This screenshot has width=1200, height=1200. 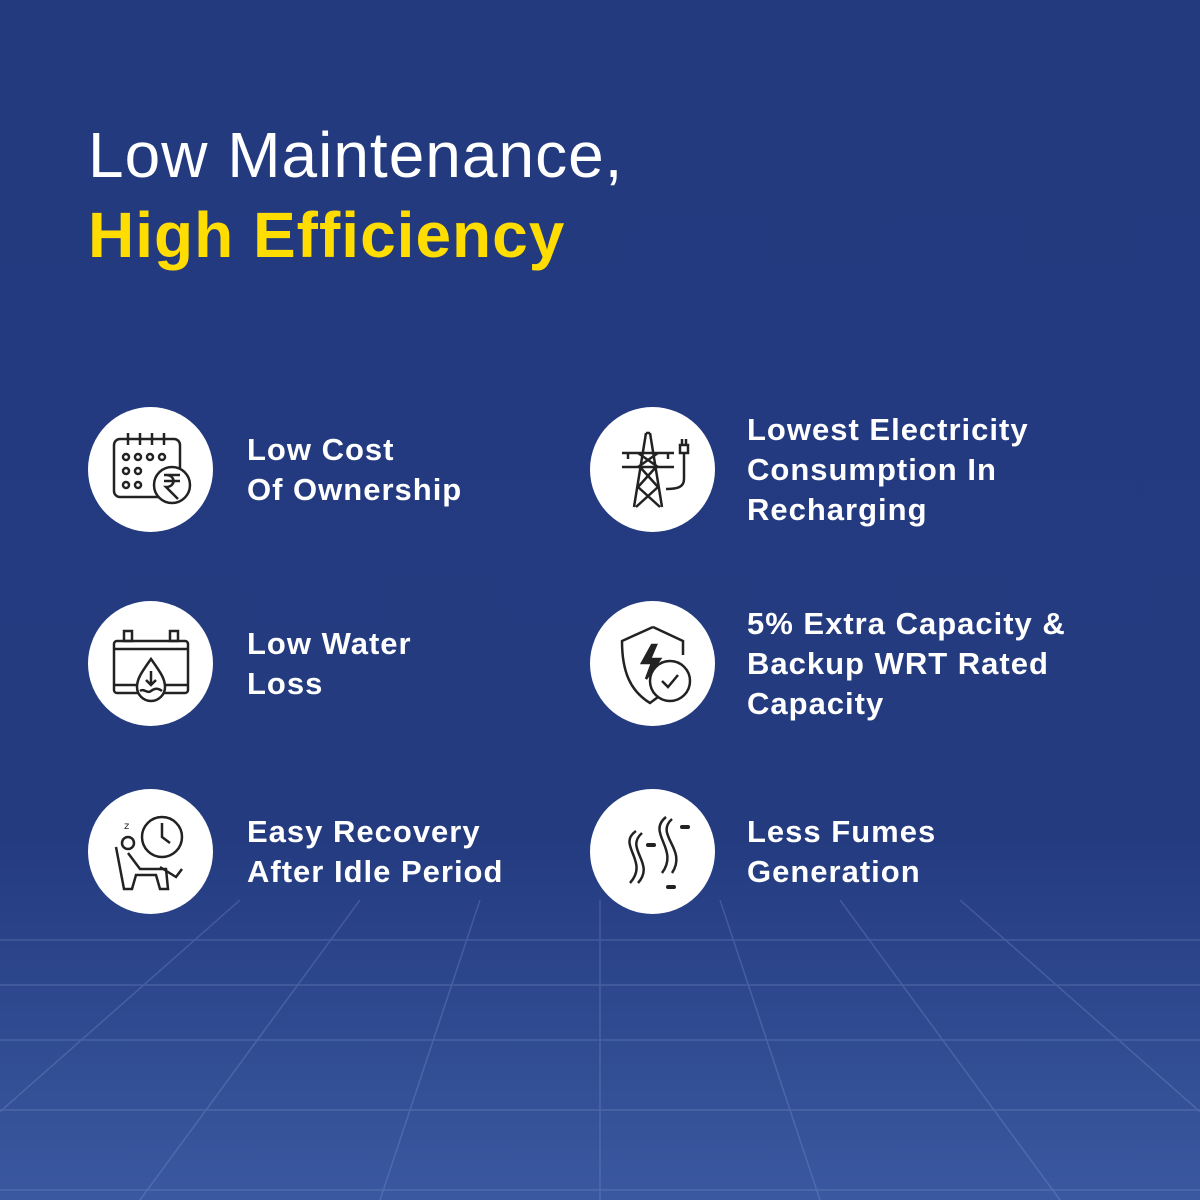 What do you see at coordinates (295, 851) in the screenshot?
I see `feature-easy-recovery: z Easy Recovery After Idle Period` at bounding box center [295, 851].